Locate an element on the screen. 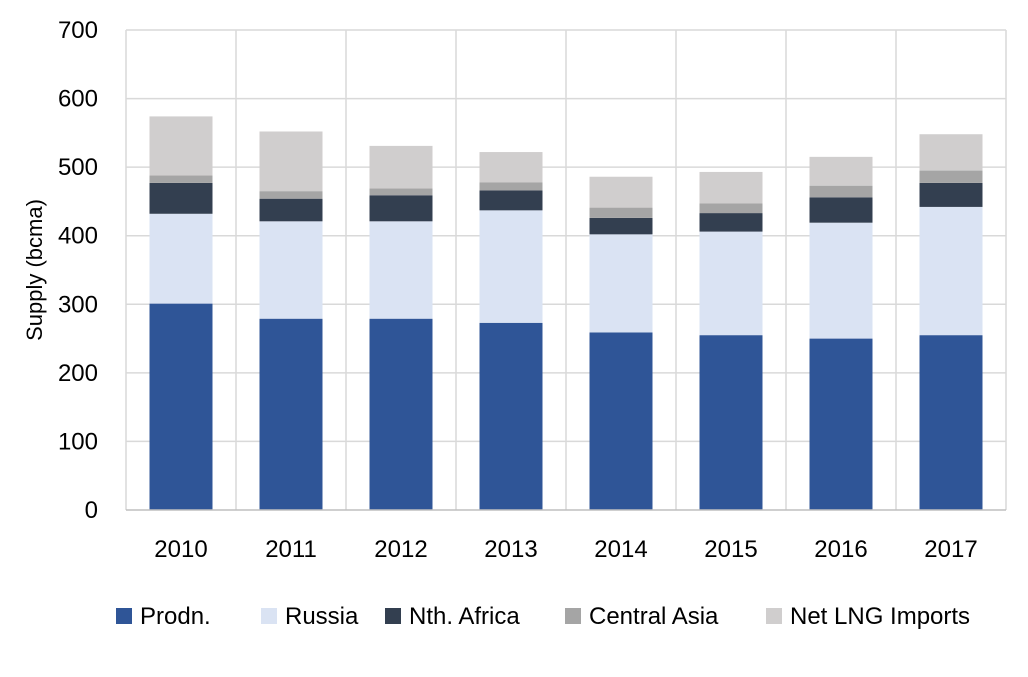 Image resolution: width=1028 pixels, height=677 pixels. y-tick-label: 500 is located at coordinates (78, 167).